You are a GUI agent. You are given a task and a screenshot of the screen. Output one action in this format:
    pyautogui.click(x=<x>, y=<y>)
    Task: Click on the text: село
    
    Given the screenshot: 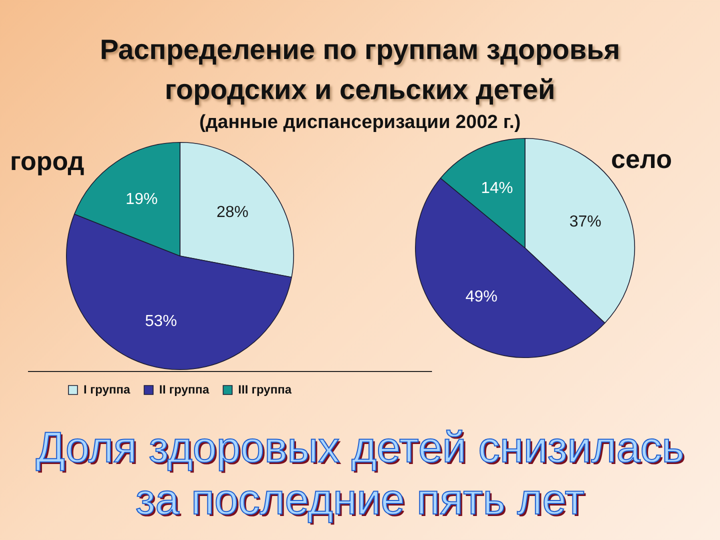 What is the action you would take?
    pyautogui.click(x=641, y=159)
    